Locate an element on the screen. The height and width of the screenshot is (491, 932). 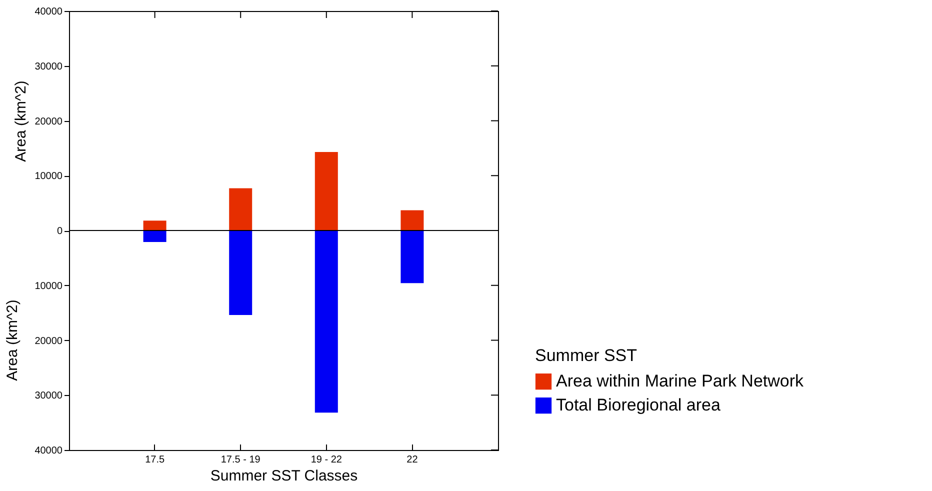
x-tick-label: 17.5 is located at coordinates (155, 460).